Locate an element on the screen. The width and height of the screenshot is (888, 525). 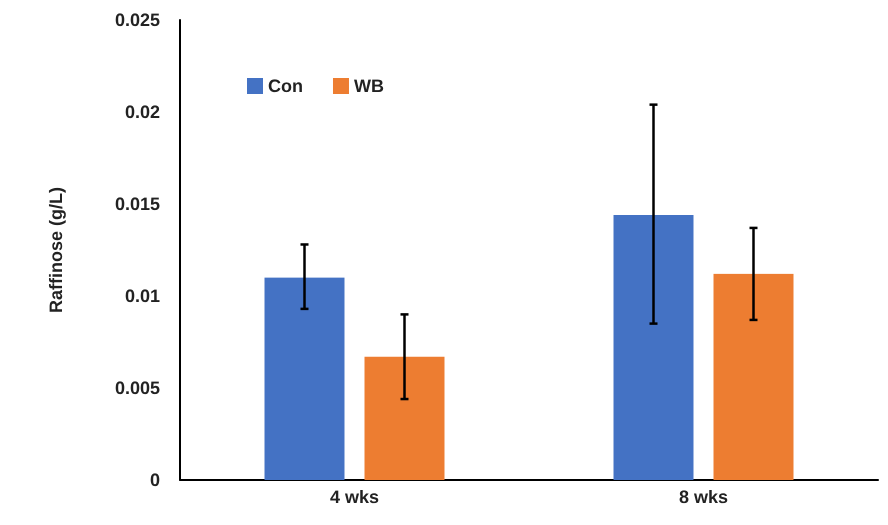
y-tick-label: 0.005 is located at coordinates (137, 388).